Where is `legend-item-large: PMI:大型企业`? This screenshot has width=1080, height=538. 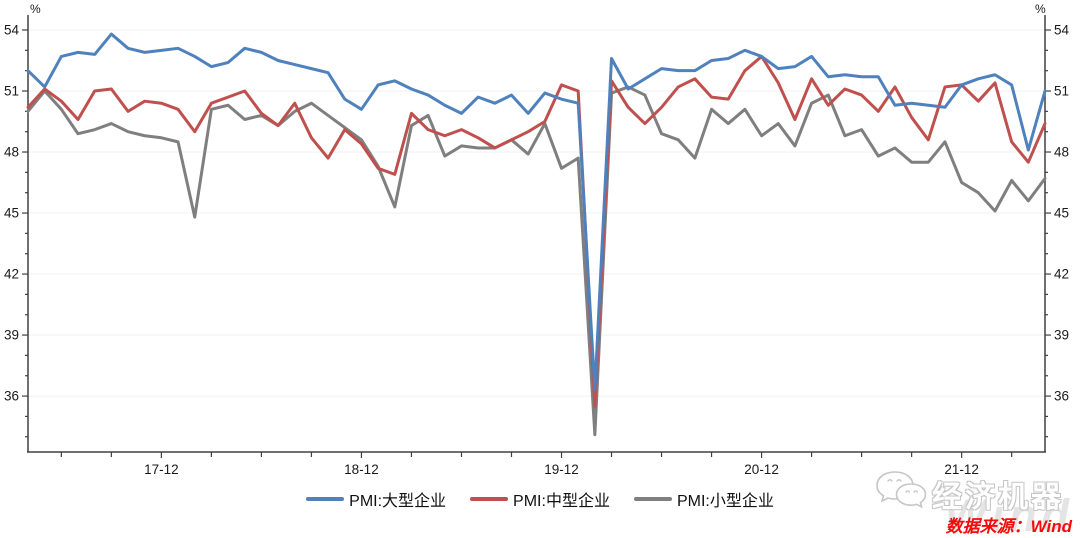 legend-item-large: PMI:大型企业 is located at coordinates (376, 499).